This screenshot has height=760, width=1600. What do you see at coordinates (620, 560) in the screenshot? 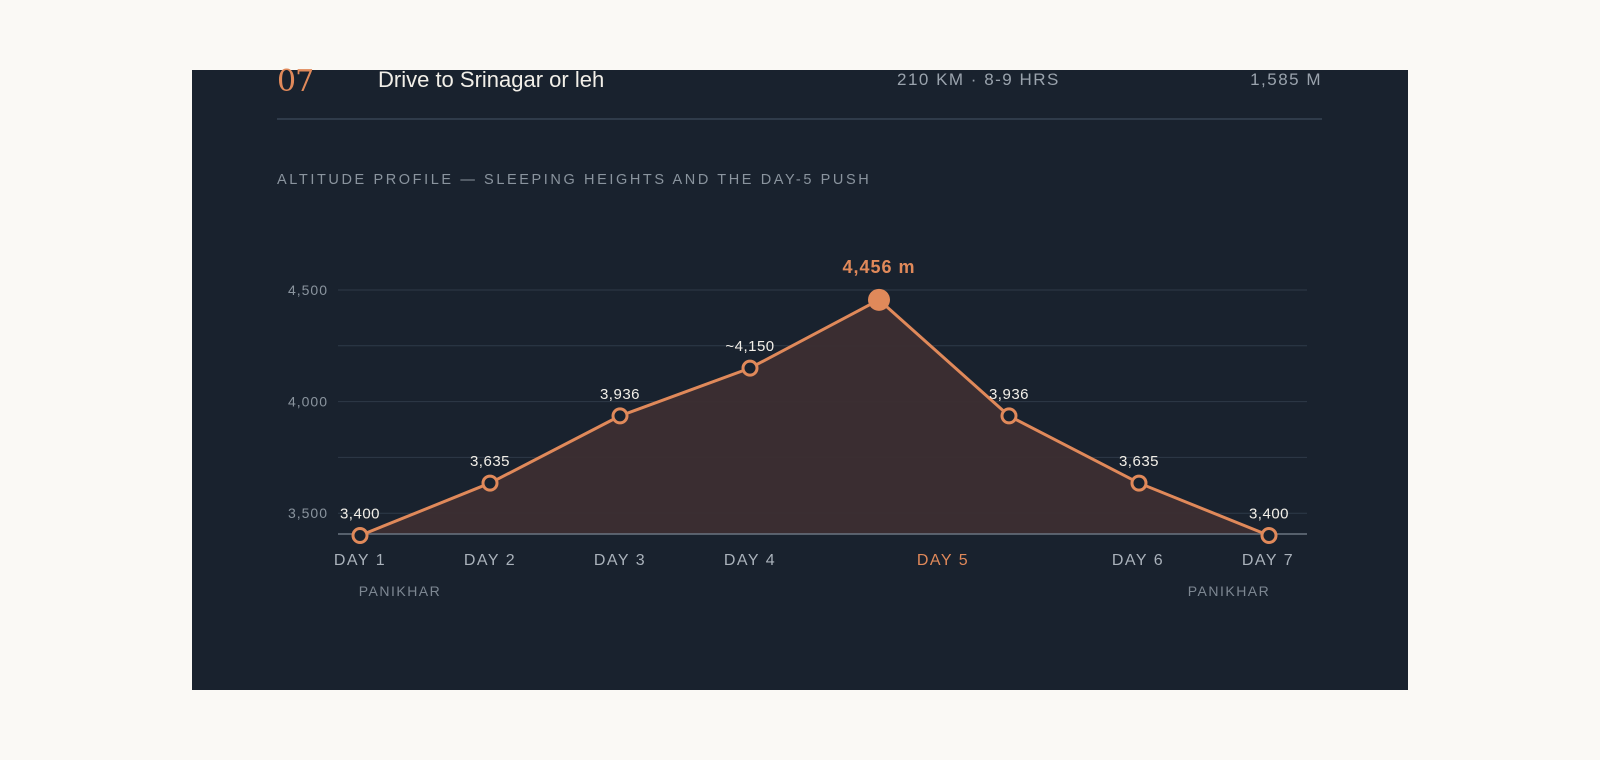
I see `x-tick-label: DAY 3` at bounding box center [620, 560].